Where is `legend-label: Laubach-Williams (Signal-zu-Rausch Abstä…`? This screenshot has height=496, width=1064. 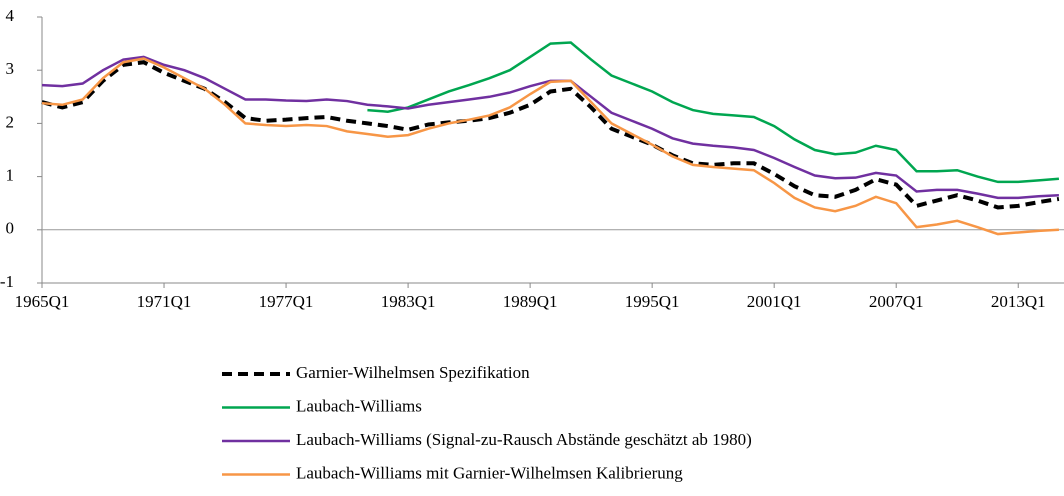 legend-label: Laubach-Williams (Signal-zu-Rausch Abstä… is located at coordinates (524, 439).